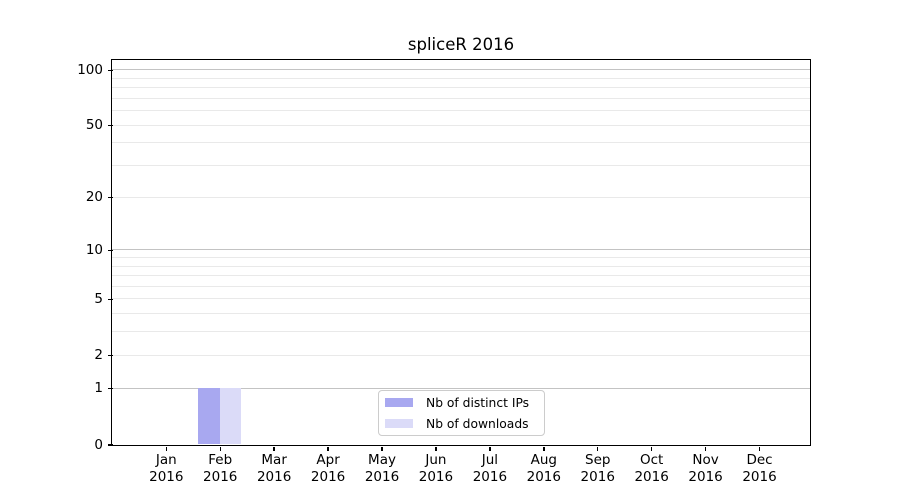 This screenshot has width=900, height=500. I want to click on legend-row: Nb of downloads, so click(464, 423).